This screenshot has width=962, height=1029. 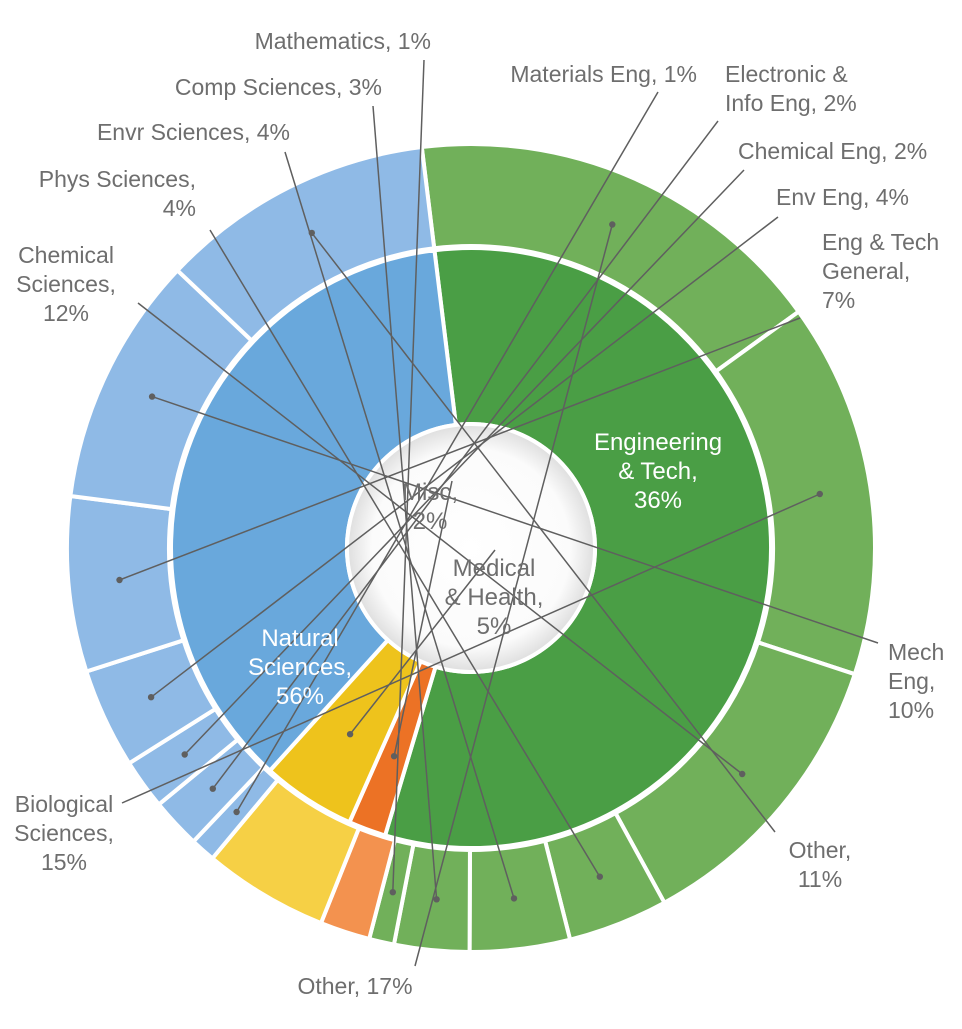 What do you see at coordinates (152, 396) in the screenshot?
I see `leader-outer-engineering-and-tech-mech-eng-dot` at bounding box center [152, 396].